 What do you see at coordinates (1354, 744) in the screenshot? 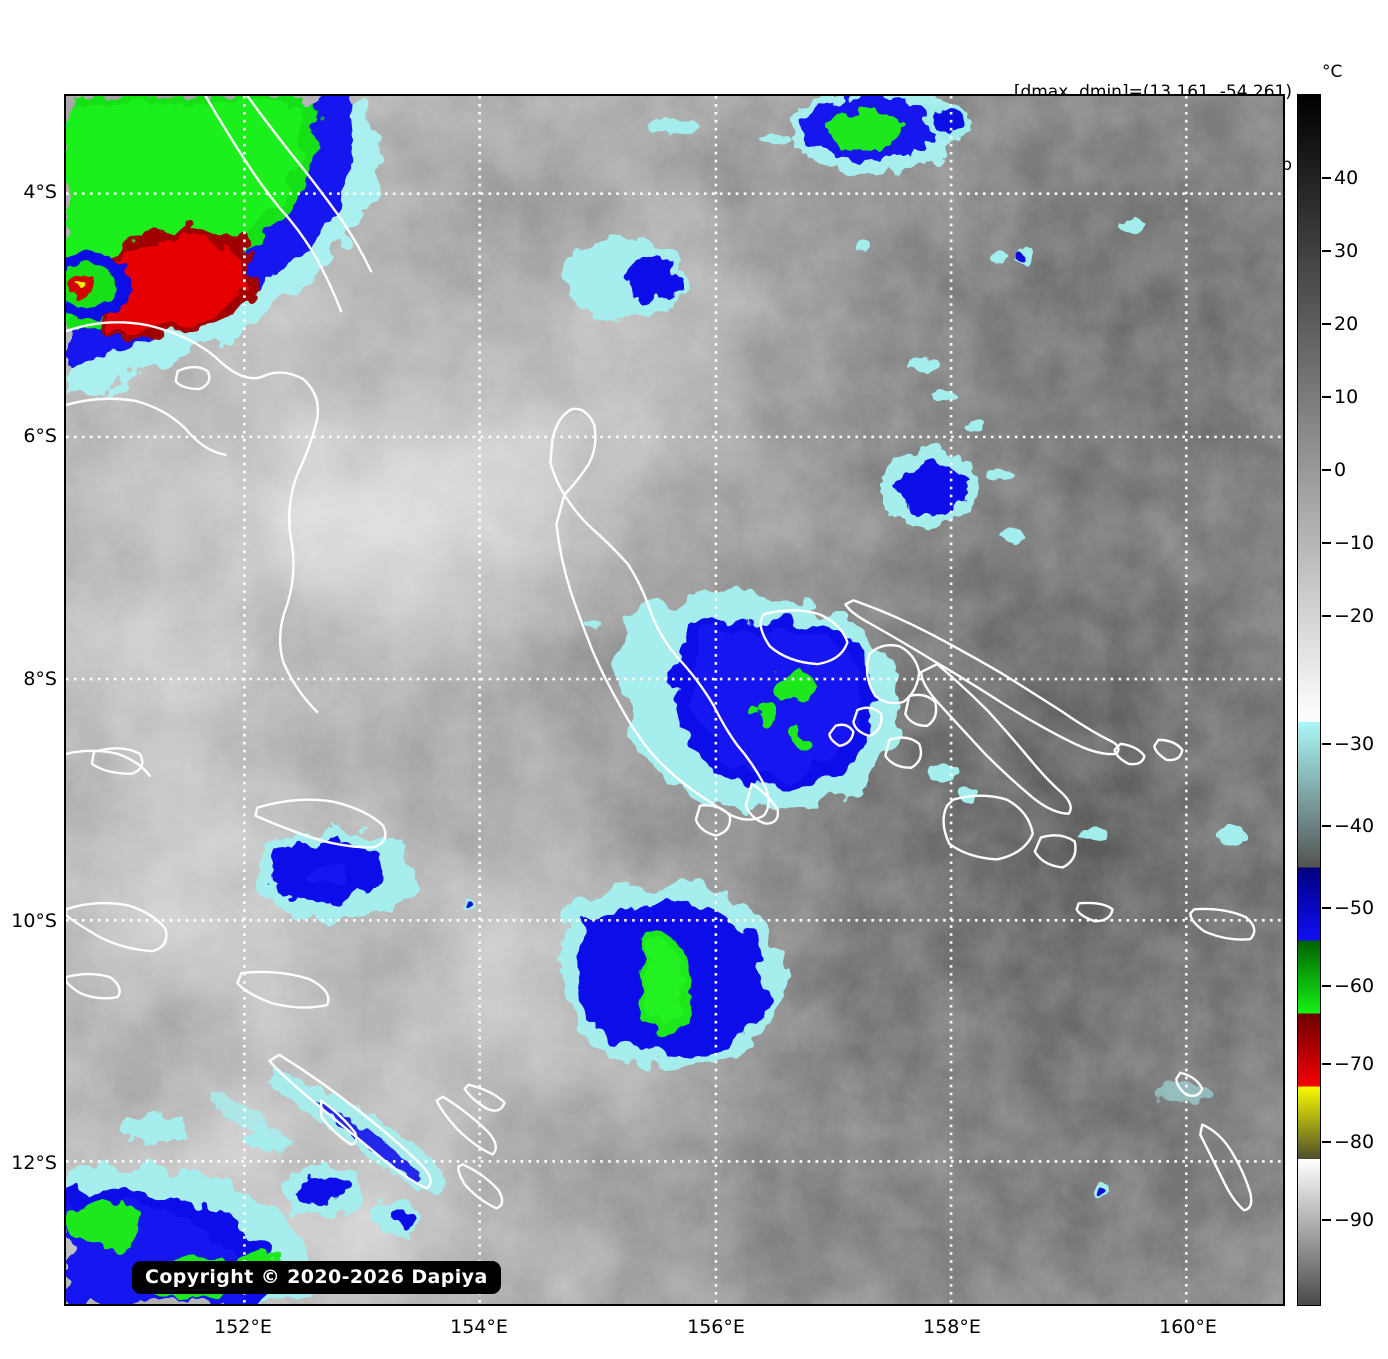
I see `colorbar-label--30: −30` at bounding box center [1354, 744].